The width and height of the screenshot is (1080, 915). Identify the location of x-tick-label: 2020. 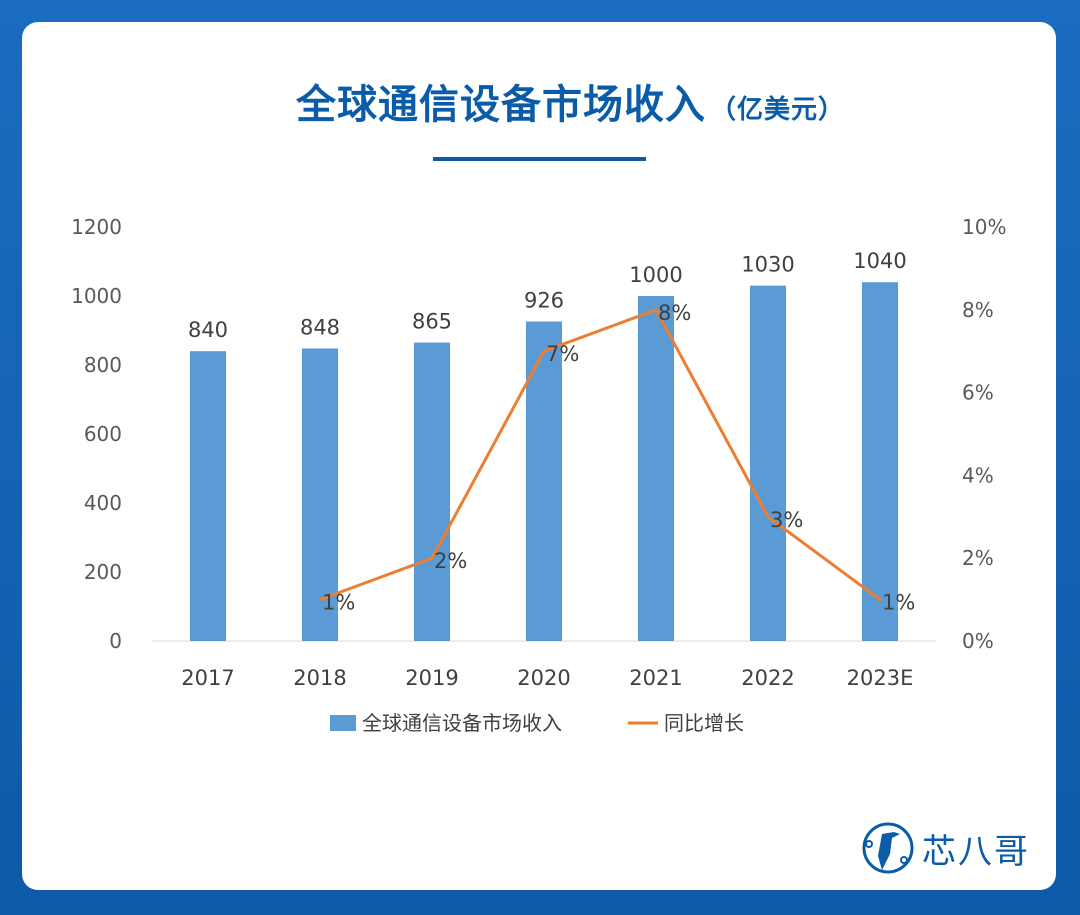
(543, 678).